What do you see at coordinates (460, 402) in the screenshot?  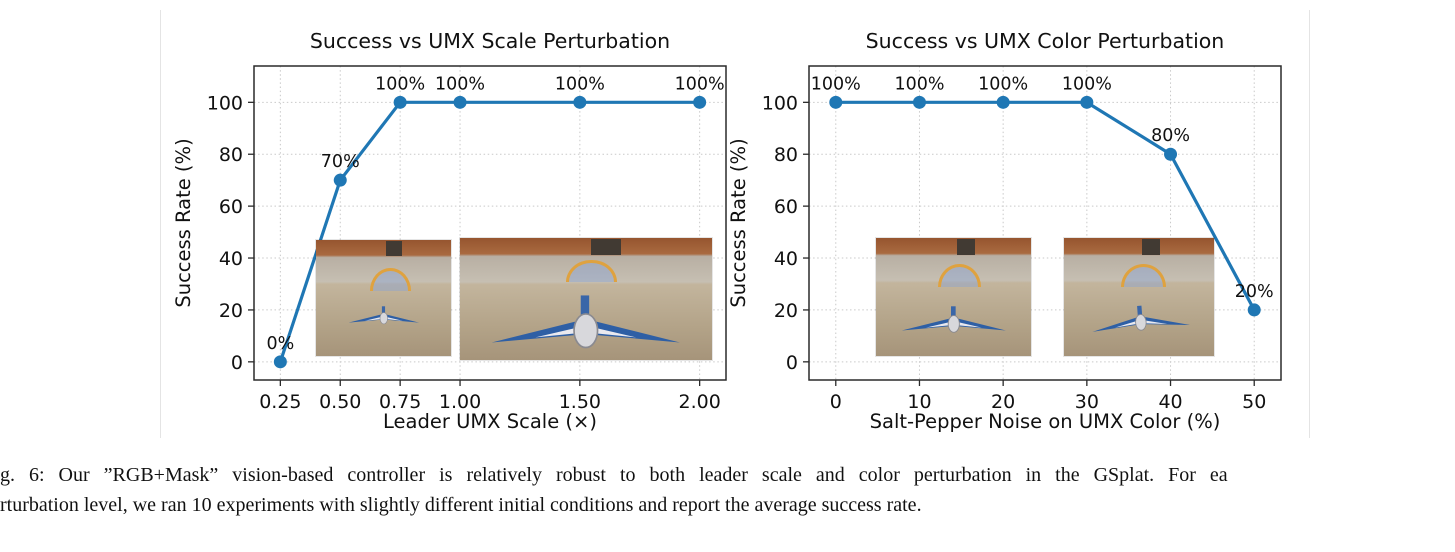 I see `x-tick-label: 1.00` at bounding box center [460, 402].